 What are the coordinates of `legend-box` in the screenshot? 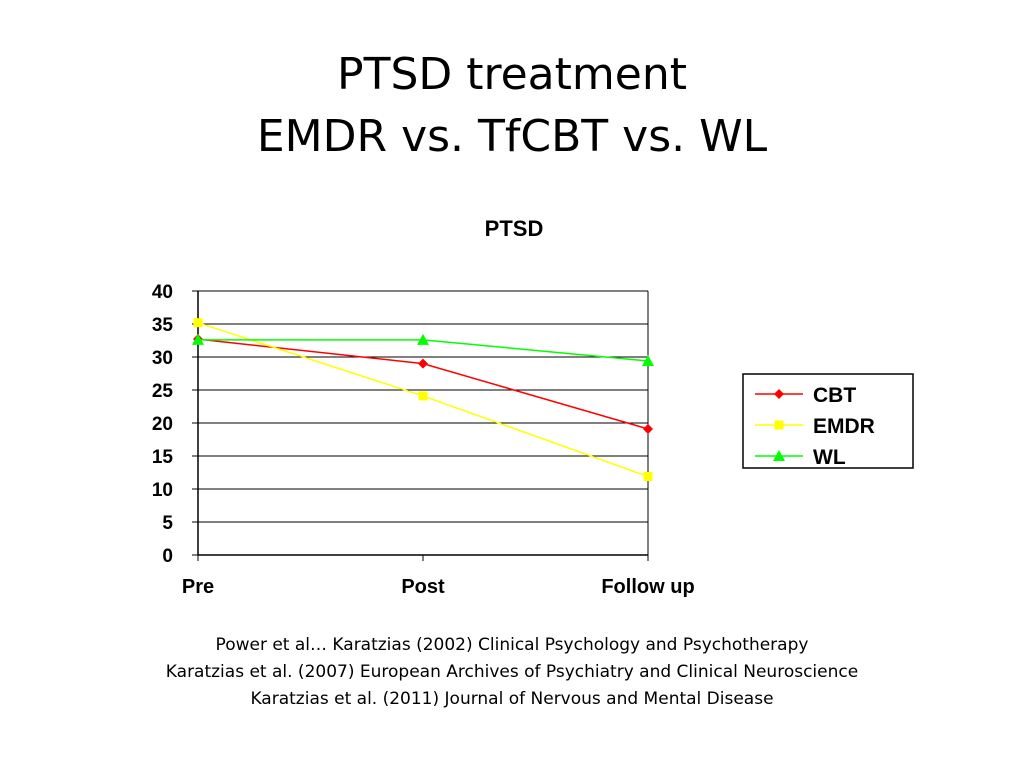 It's located at (828, 421).